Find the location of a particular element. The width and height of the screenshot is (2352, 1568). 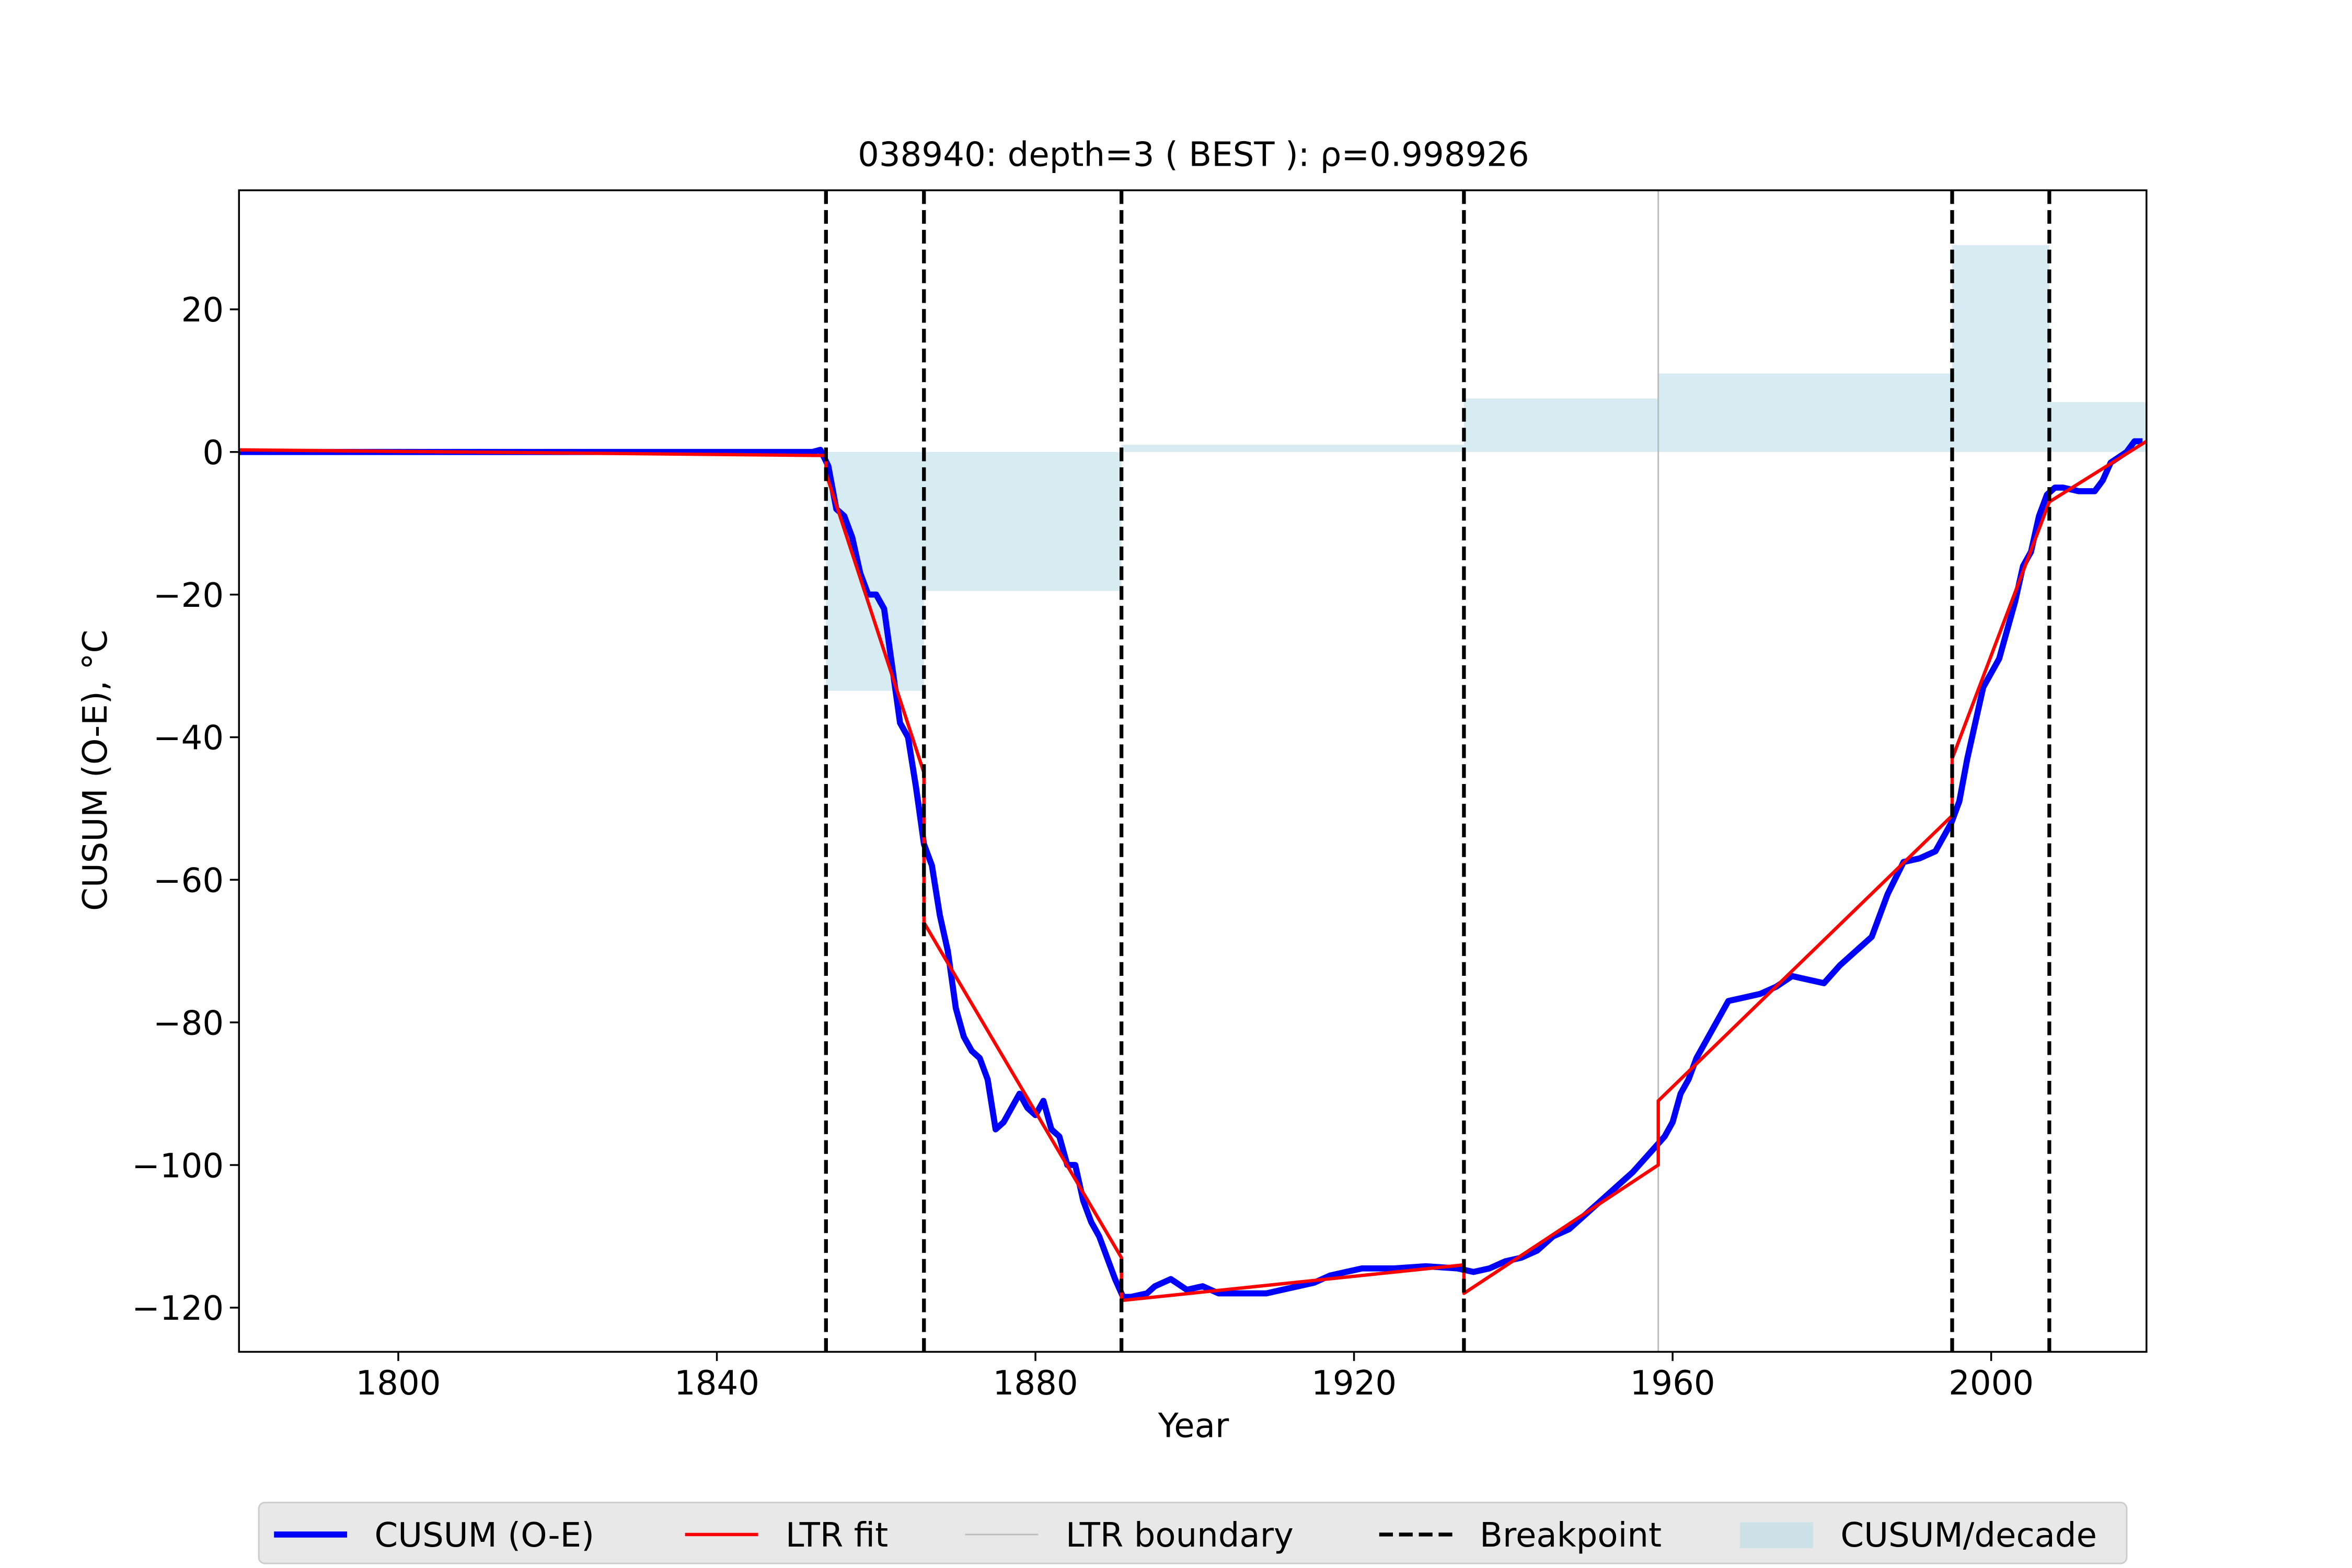

legend-label: CUSUM (O-E) is located at coordinates (485, 1535).